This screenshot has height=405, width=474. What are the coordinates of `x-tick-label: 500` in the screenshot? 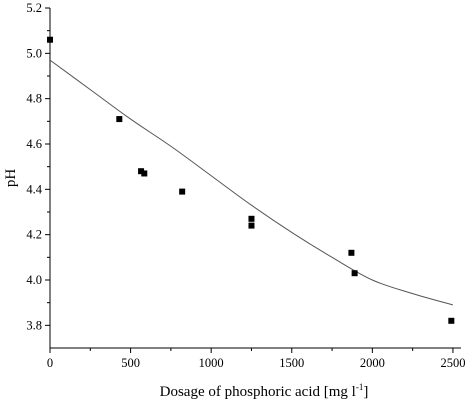 It's located at (130, 363).